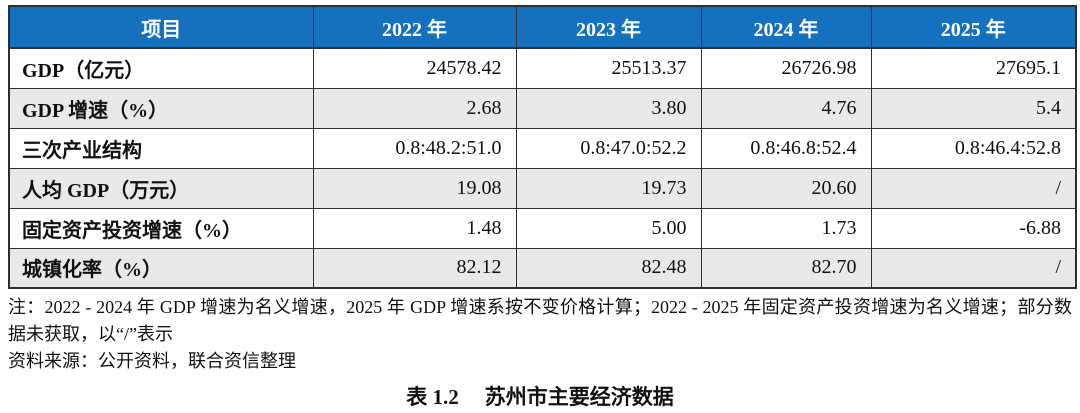  Describe the element at coordinates (414, 228) in the screenshot. I see `value-cell: 1.48` at that location.